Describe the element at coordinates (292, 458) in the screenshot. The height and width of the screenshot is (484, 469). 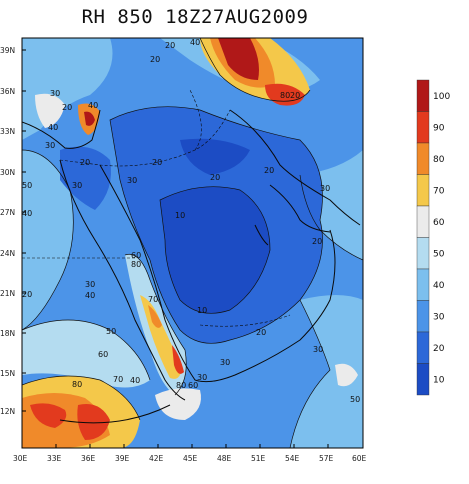
I see `lon-label-54e: 54E` at that location.